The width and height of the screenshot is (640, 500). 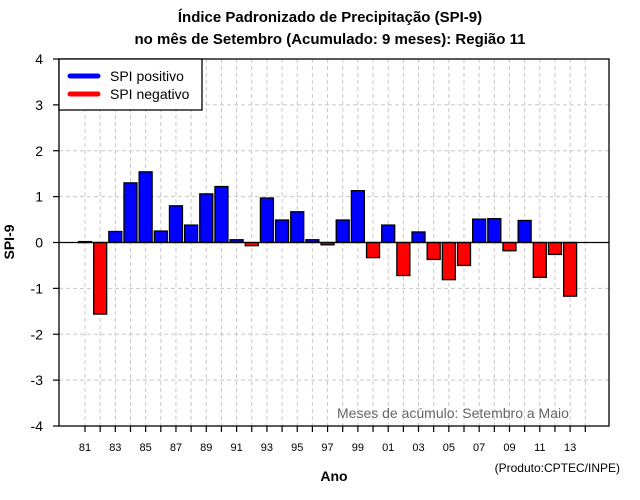 What do you see at coordinates (570, 448) in the screenshot?
I see `x-tick-label: 13` at bounding box center [570, 448].